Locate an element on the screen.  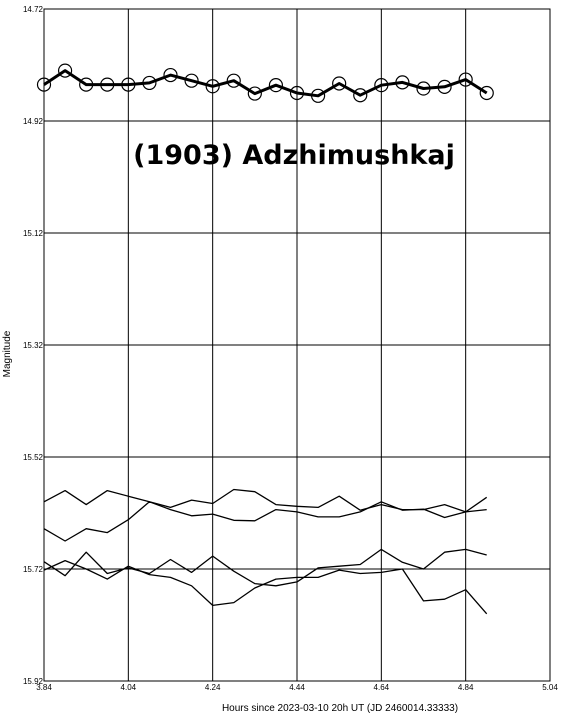
x-tick-label: 4.04 is located at coordinates (129, 687).